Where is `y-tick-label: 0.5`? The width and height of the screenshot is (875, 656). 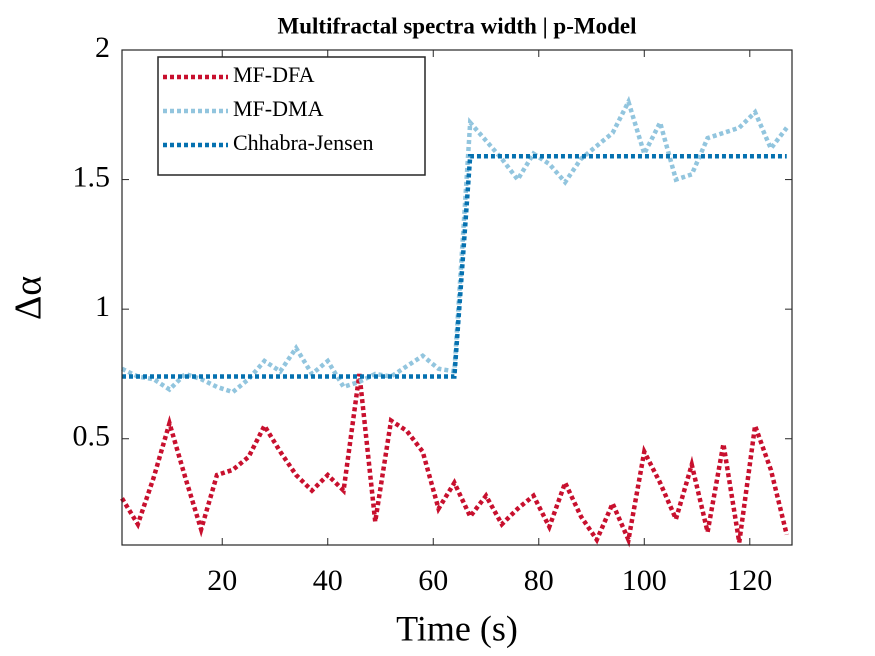
y-tick-label: 0.5 is located at coordinates (92, 436).